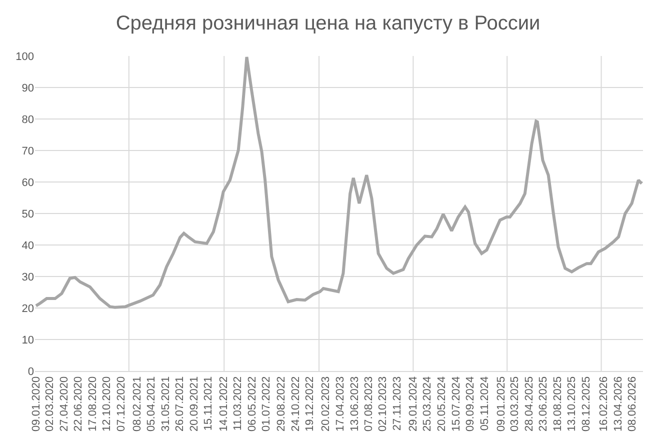 This screenshot has width=656, height=440. Describe the element at coordinates (224, 404) in the screenshot. I see `x-tick-label: 14.01.2022` at that location.